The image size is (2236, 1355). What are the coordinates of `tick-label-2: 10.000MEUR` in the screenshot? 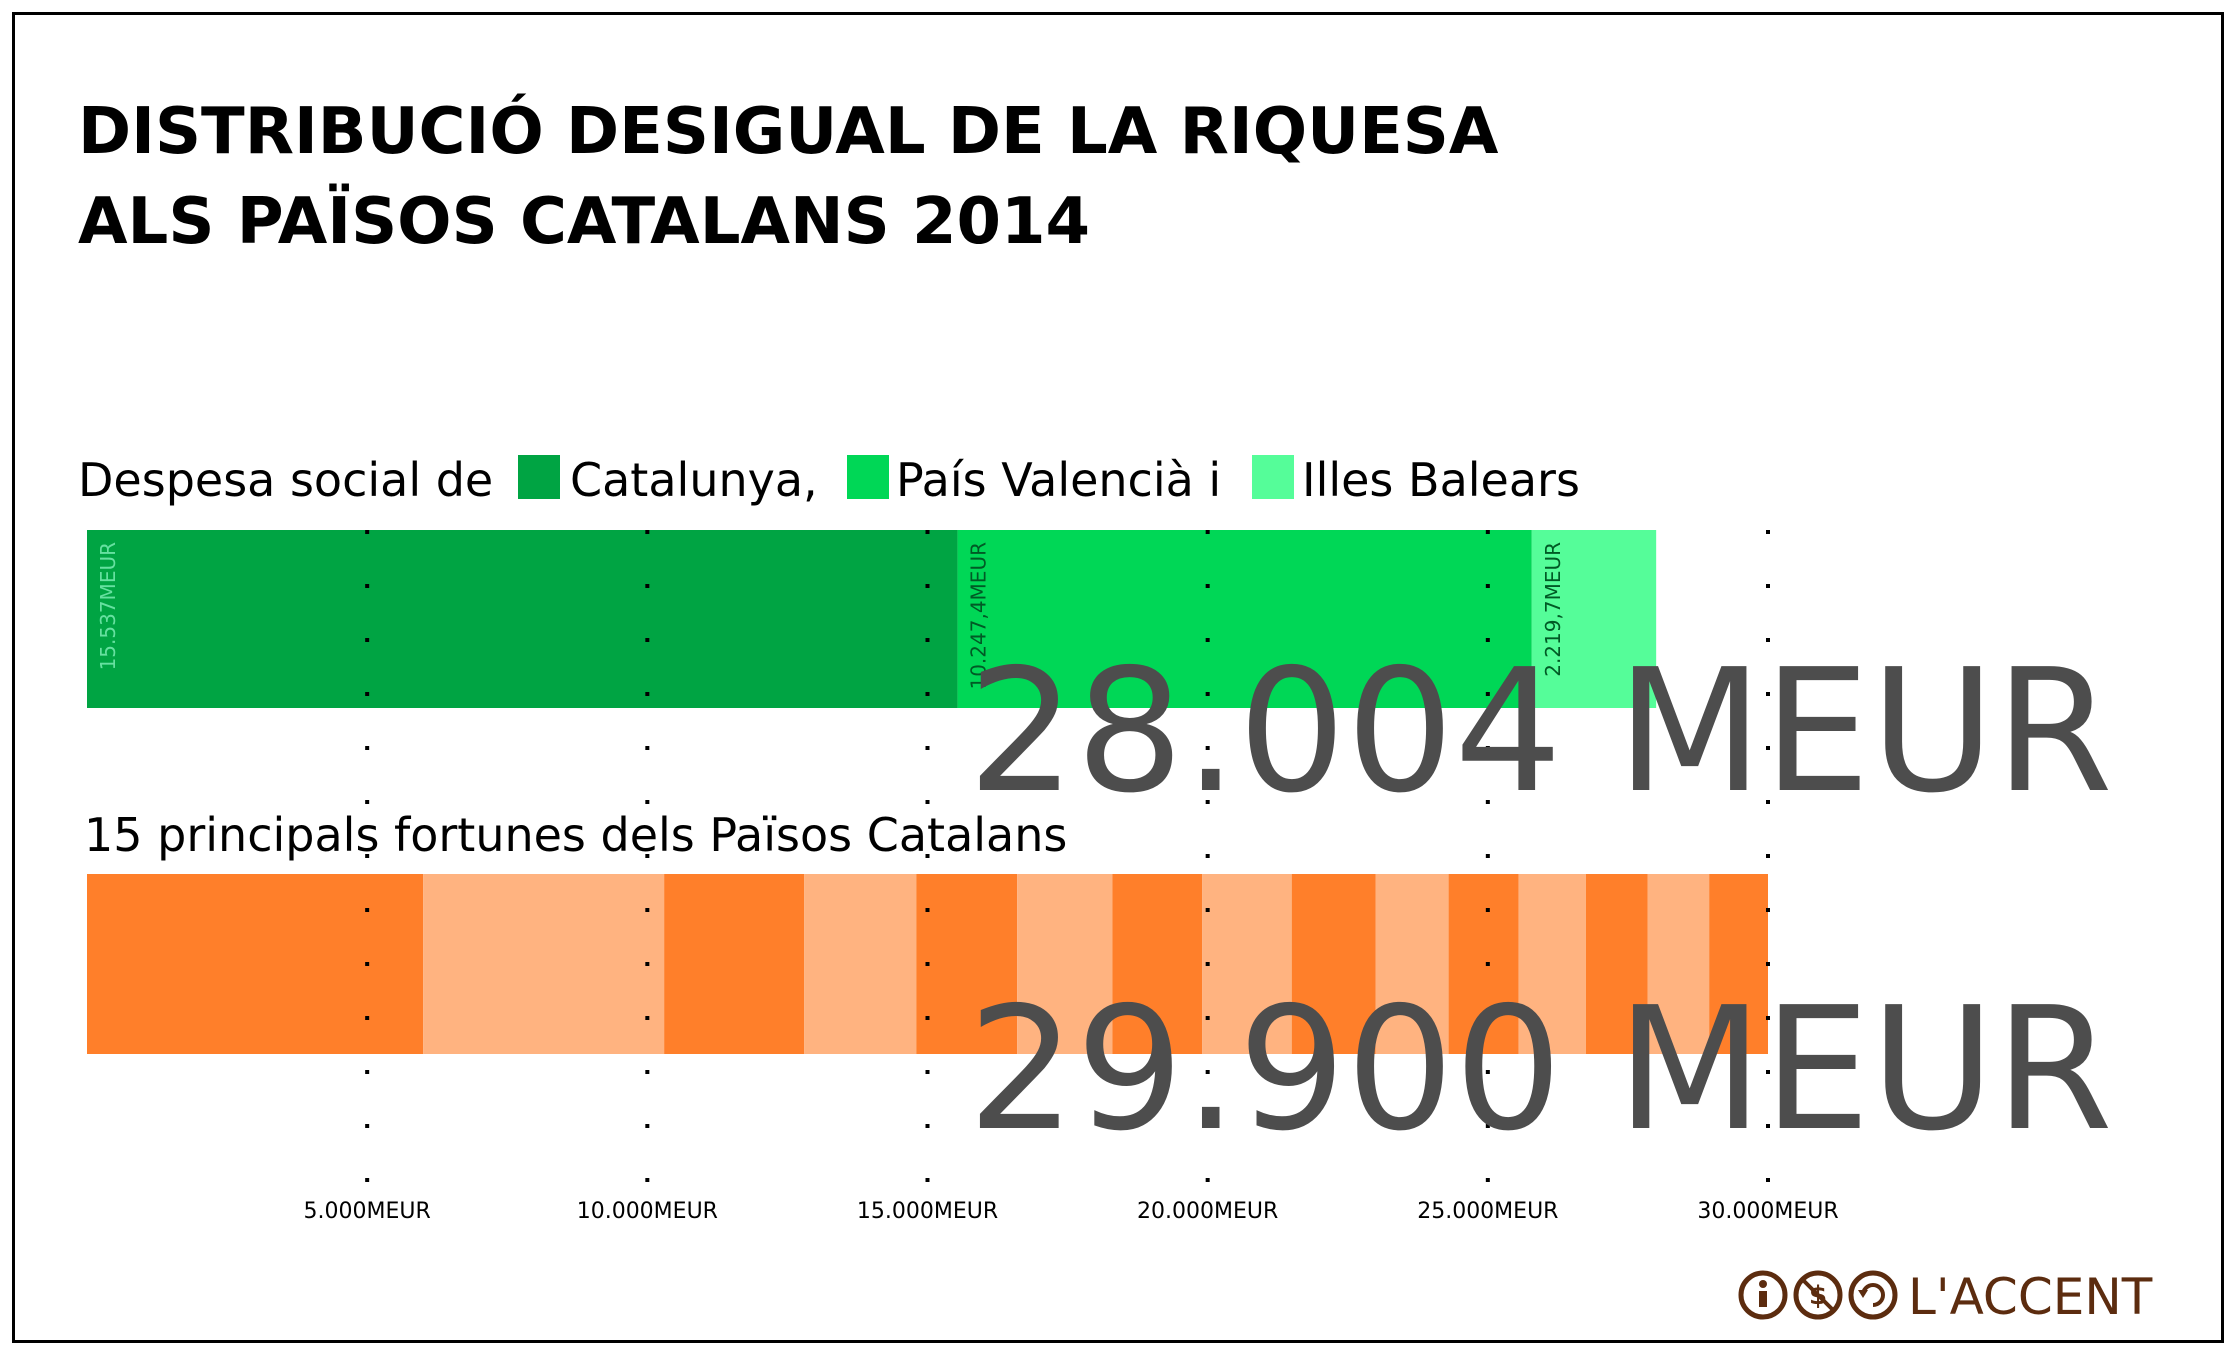 It's located at (647, 1211).